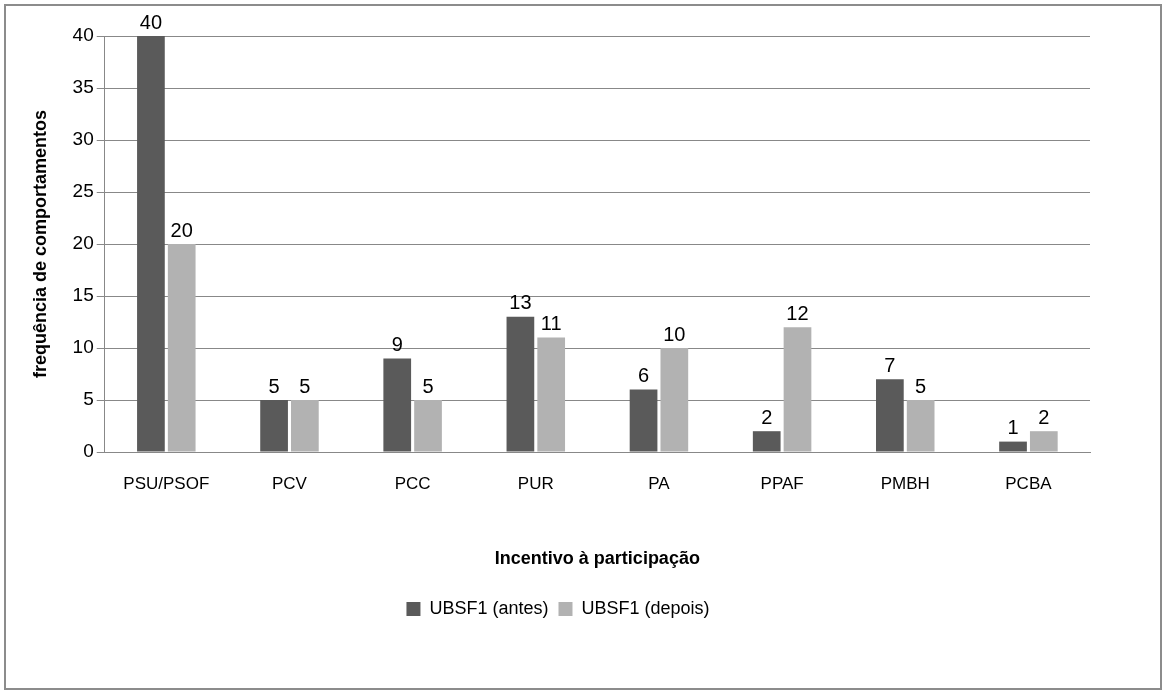  I want to click on y-tick-label: 30, so click(83, 139).